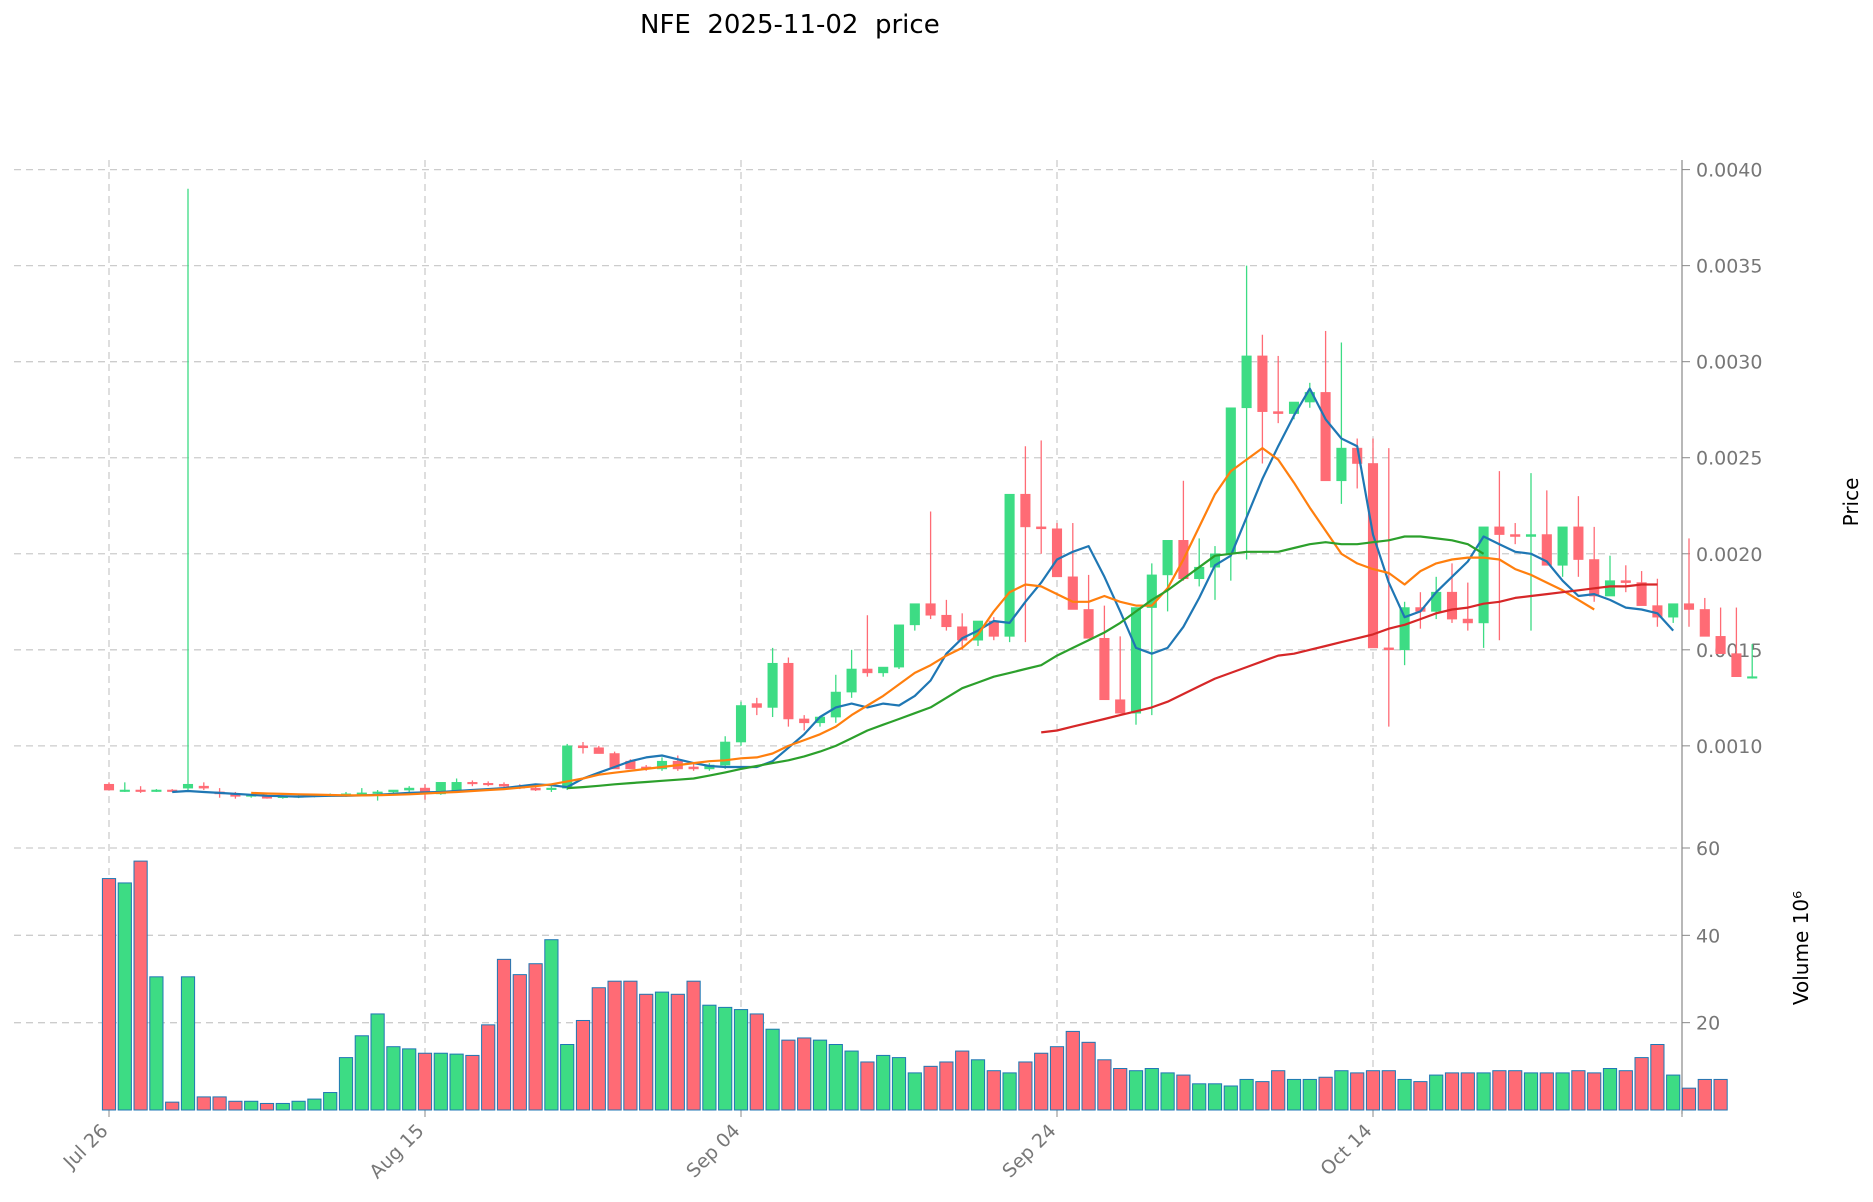  Describe the element at coordinates (1729, 555) in the screenshot. I see `price-tick-label: 0.0020` at that location.